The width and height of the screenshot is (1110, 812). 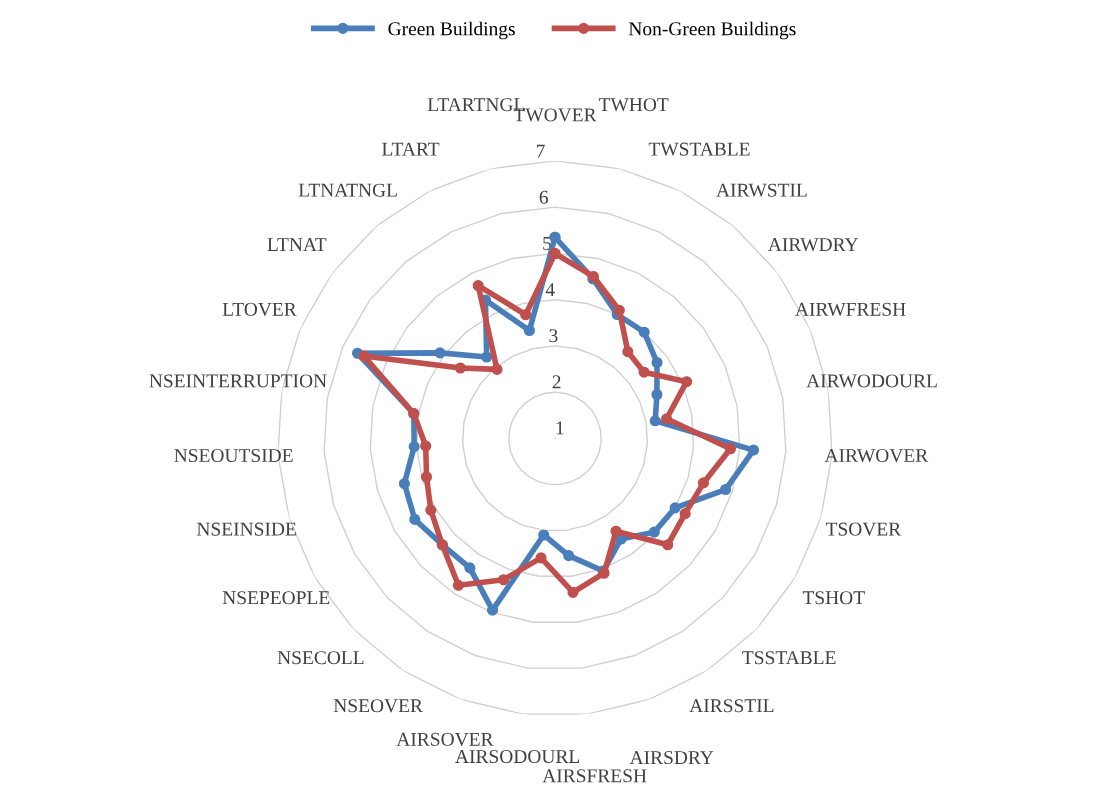 What do you see at coordinates (378, 706) in the screenshot?
I see `spoke-label: NSEOVER` at bounding box center [378, 706].